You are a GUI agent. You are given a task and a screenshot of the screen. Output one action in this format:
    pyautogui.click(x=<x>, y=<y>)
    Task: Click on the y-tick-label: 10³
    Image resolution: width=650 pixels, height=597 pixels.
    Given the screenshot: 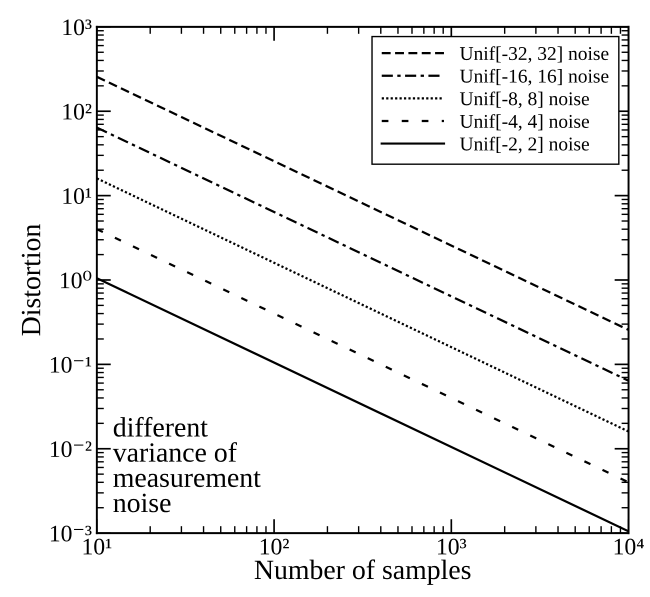 What is the action you would take?
    pyautogui.click(x=77, y=27)
    